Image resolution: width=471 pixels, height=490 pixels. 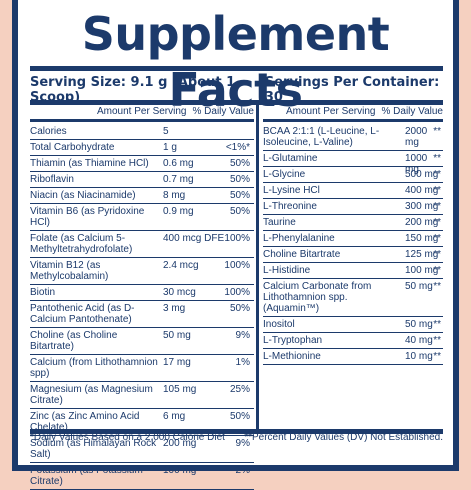 I want to click on amount-header: Amount Per Serving, so click(x=141, y=111).